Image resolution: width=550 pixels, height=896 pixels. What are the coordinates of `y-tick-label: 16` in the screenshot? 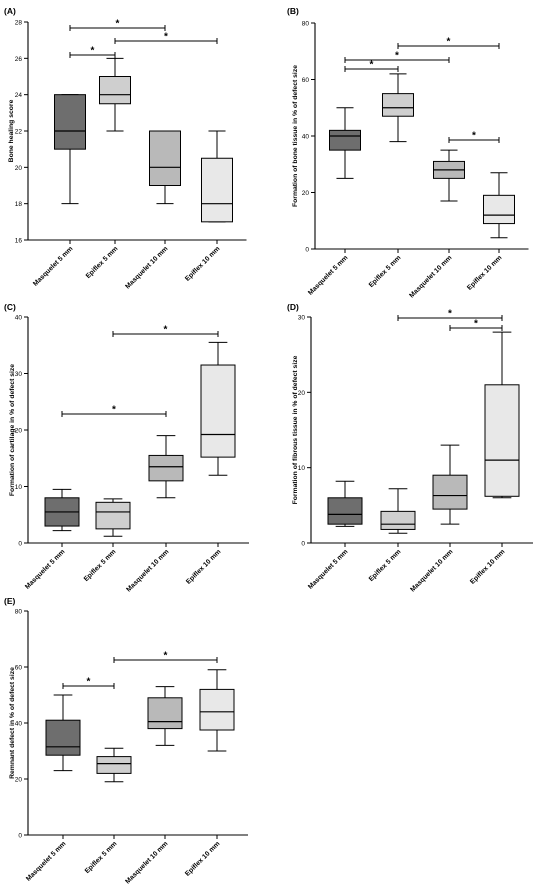 It's located at (19, 241).